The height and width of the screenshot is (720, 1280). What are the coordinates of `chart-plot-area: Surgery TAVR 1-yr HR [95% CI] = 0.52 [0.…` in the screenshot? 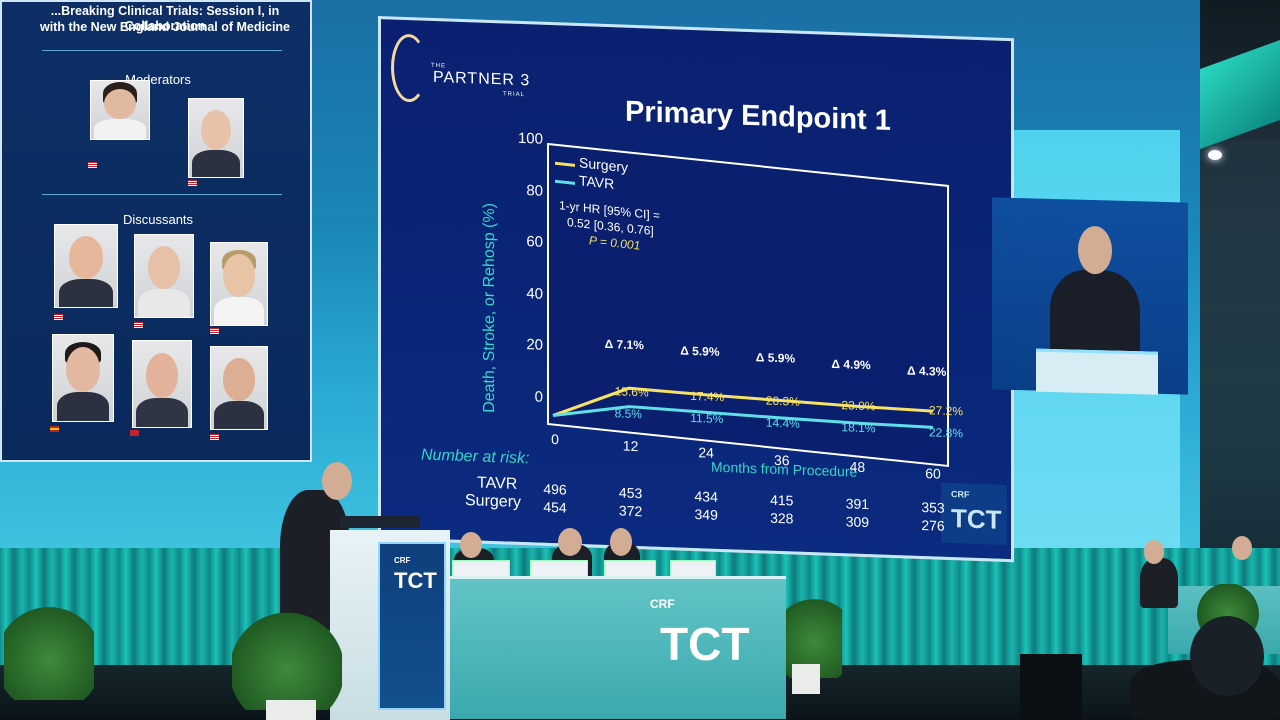 It's located at (748, 305).